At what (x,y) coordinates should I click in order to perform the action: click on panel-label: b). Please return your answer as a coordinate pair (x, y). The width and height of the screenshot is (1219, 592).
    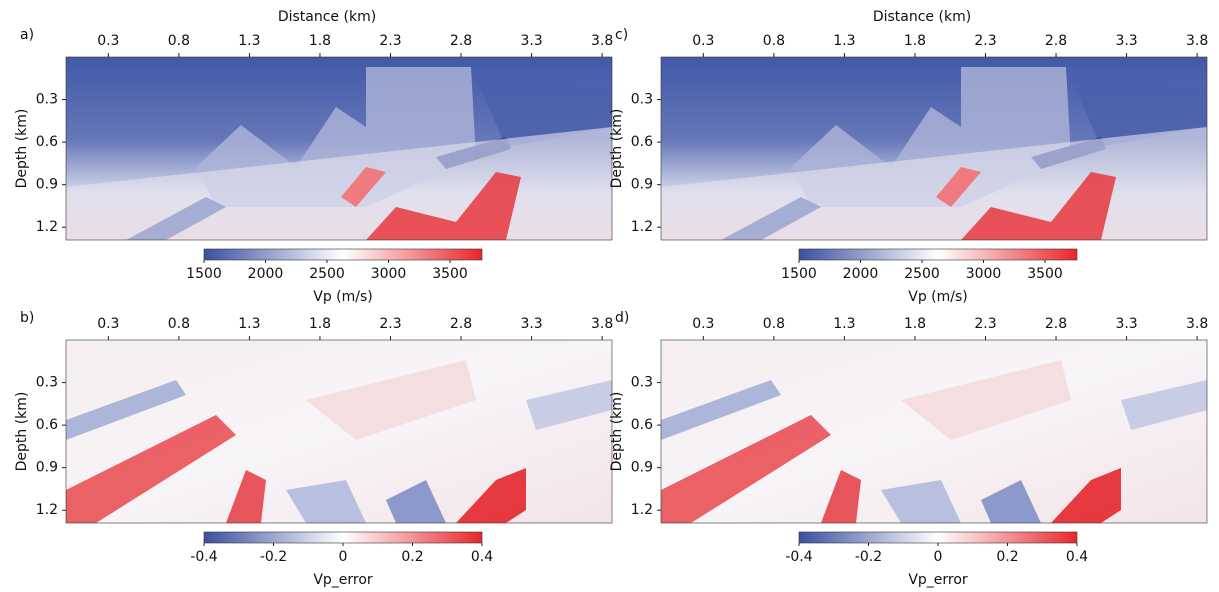
    Looking at the image, I should click on (27, 318).